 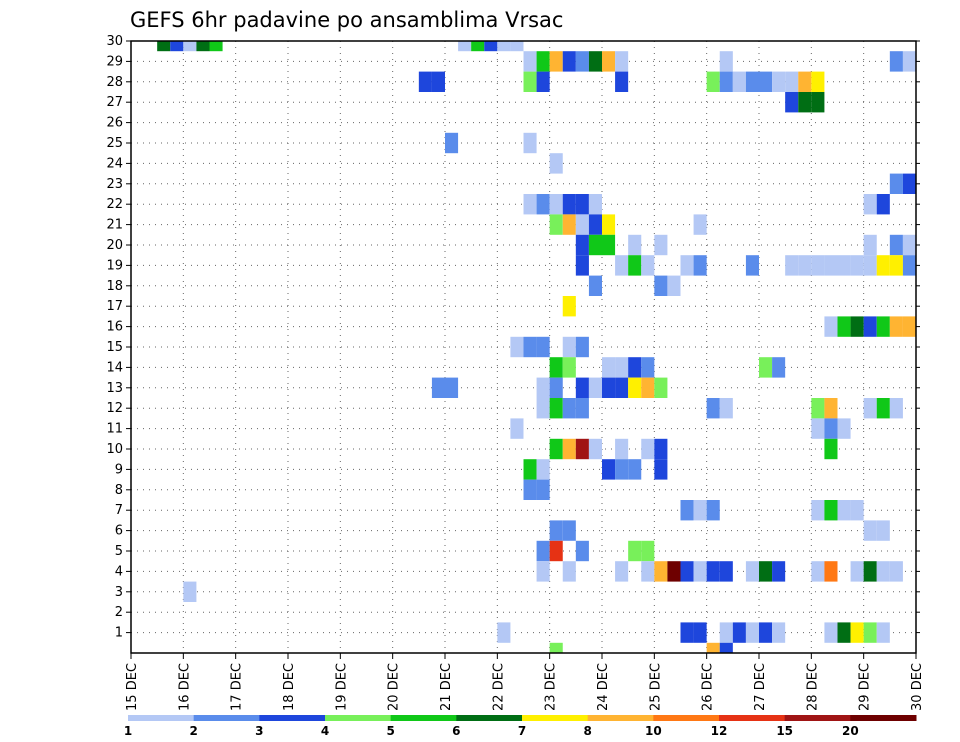 What do you see at coordinates (114, 347) in the screenshot?
I see `y-tick-label: 15` at bounding box center [114, 347].